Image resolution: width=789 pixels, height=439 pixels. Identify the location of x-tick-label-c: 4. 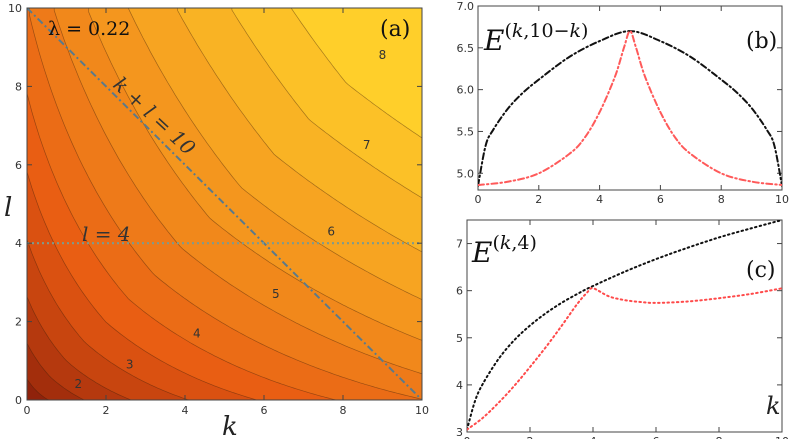
(593, 437).